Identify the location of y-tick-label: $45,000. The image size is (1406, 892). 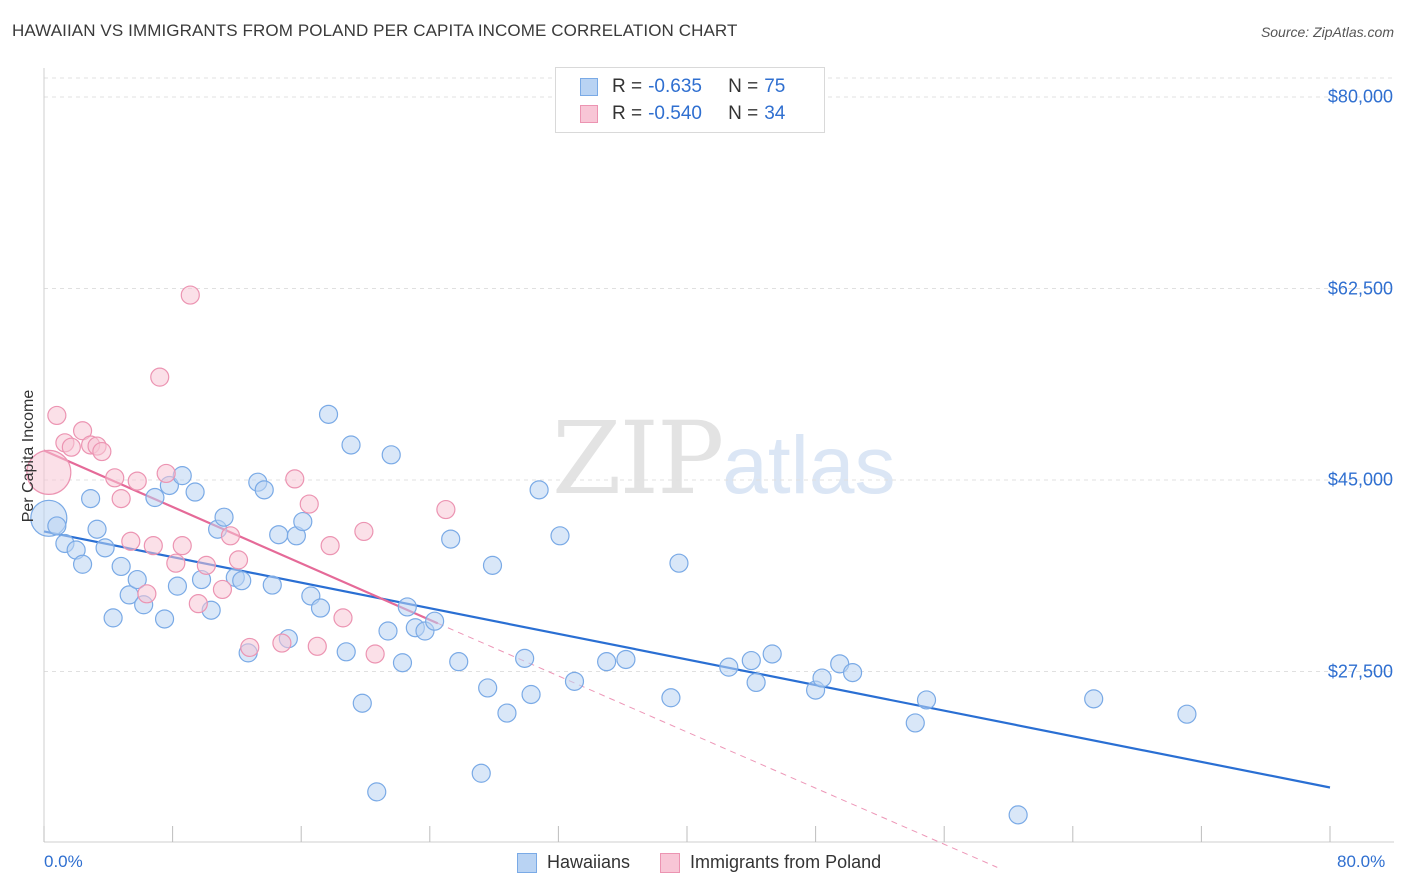
(1360, 479).